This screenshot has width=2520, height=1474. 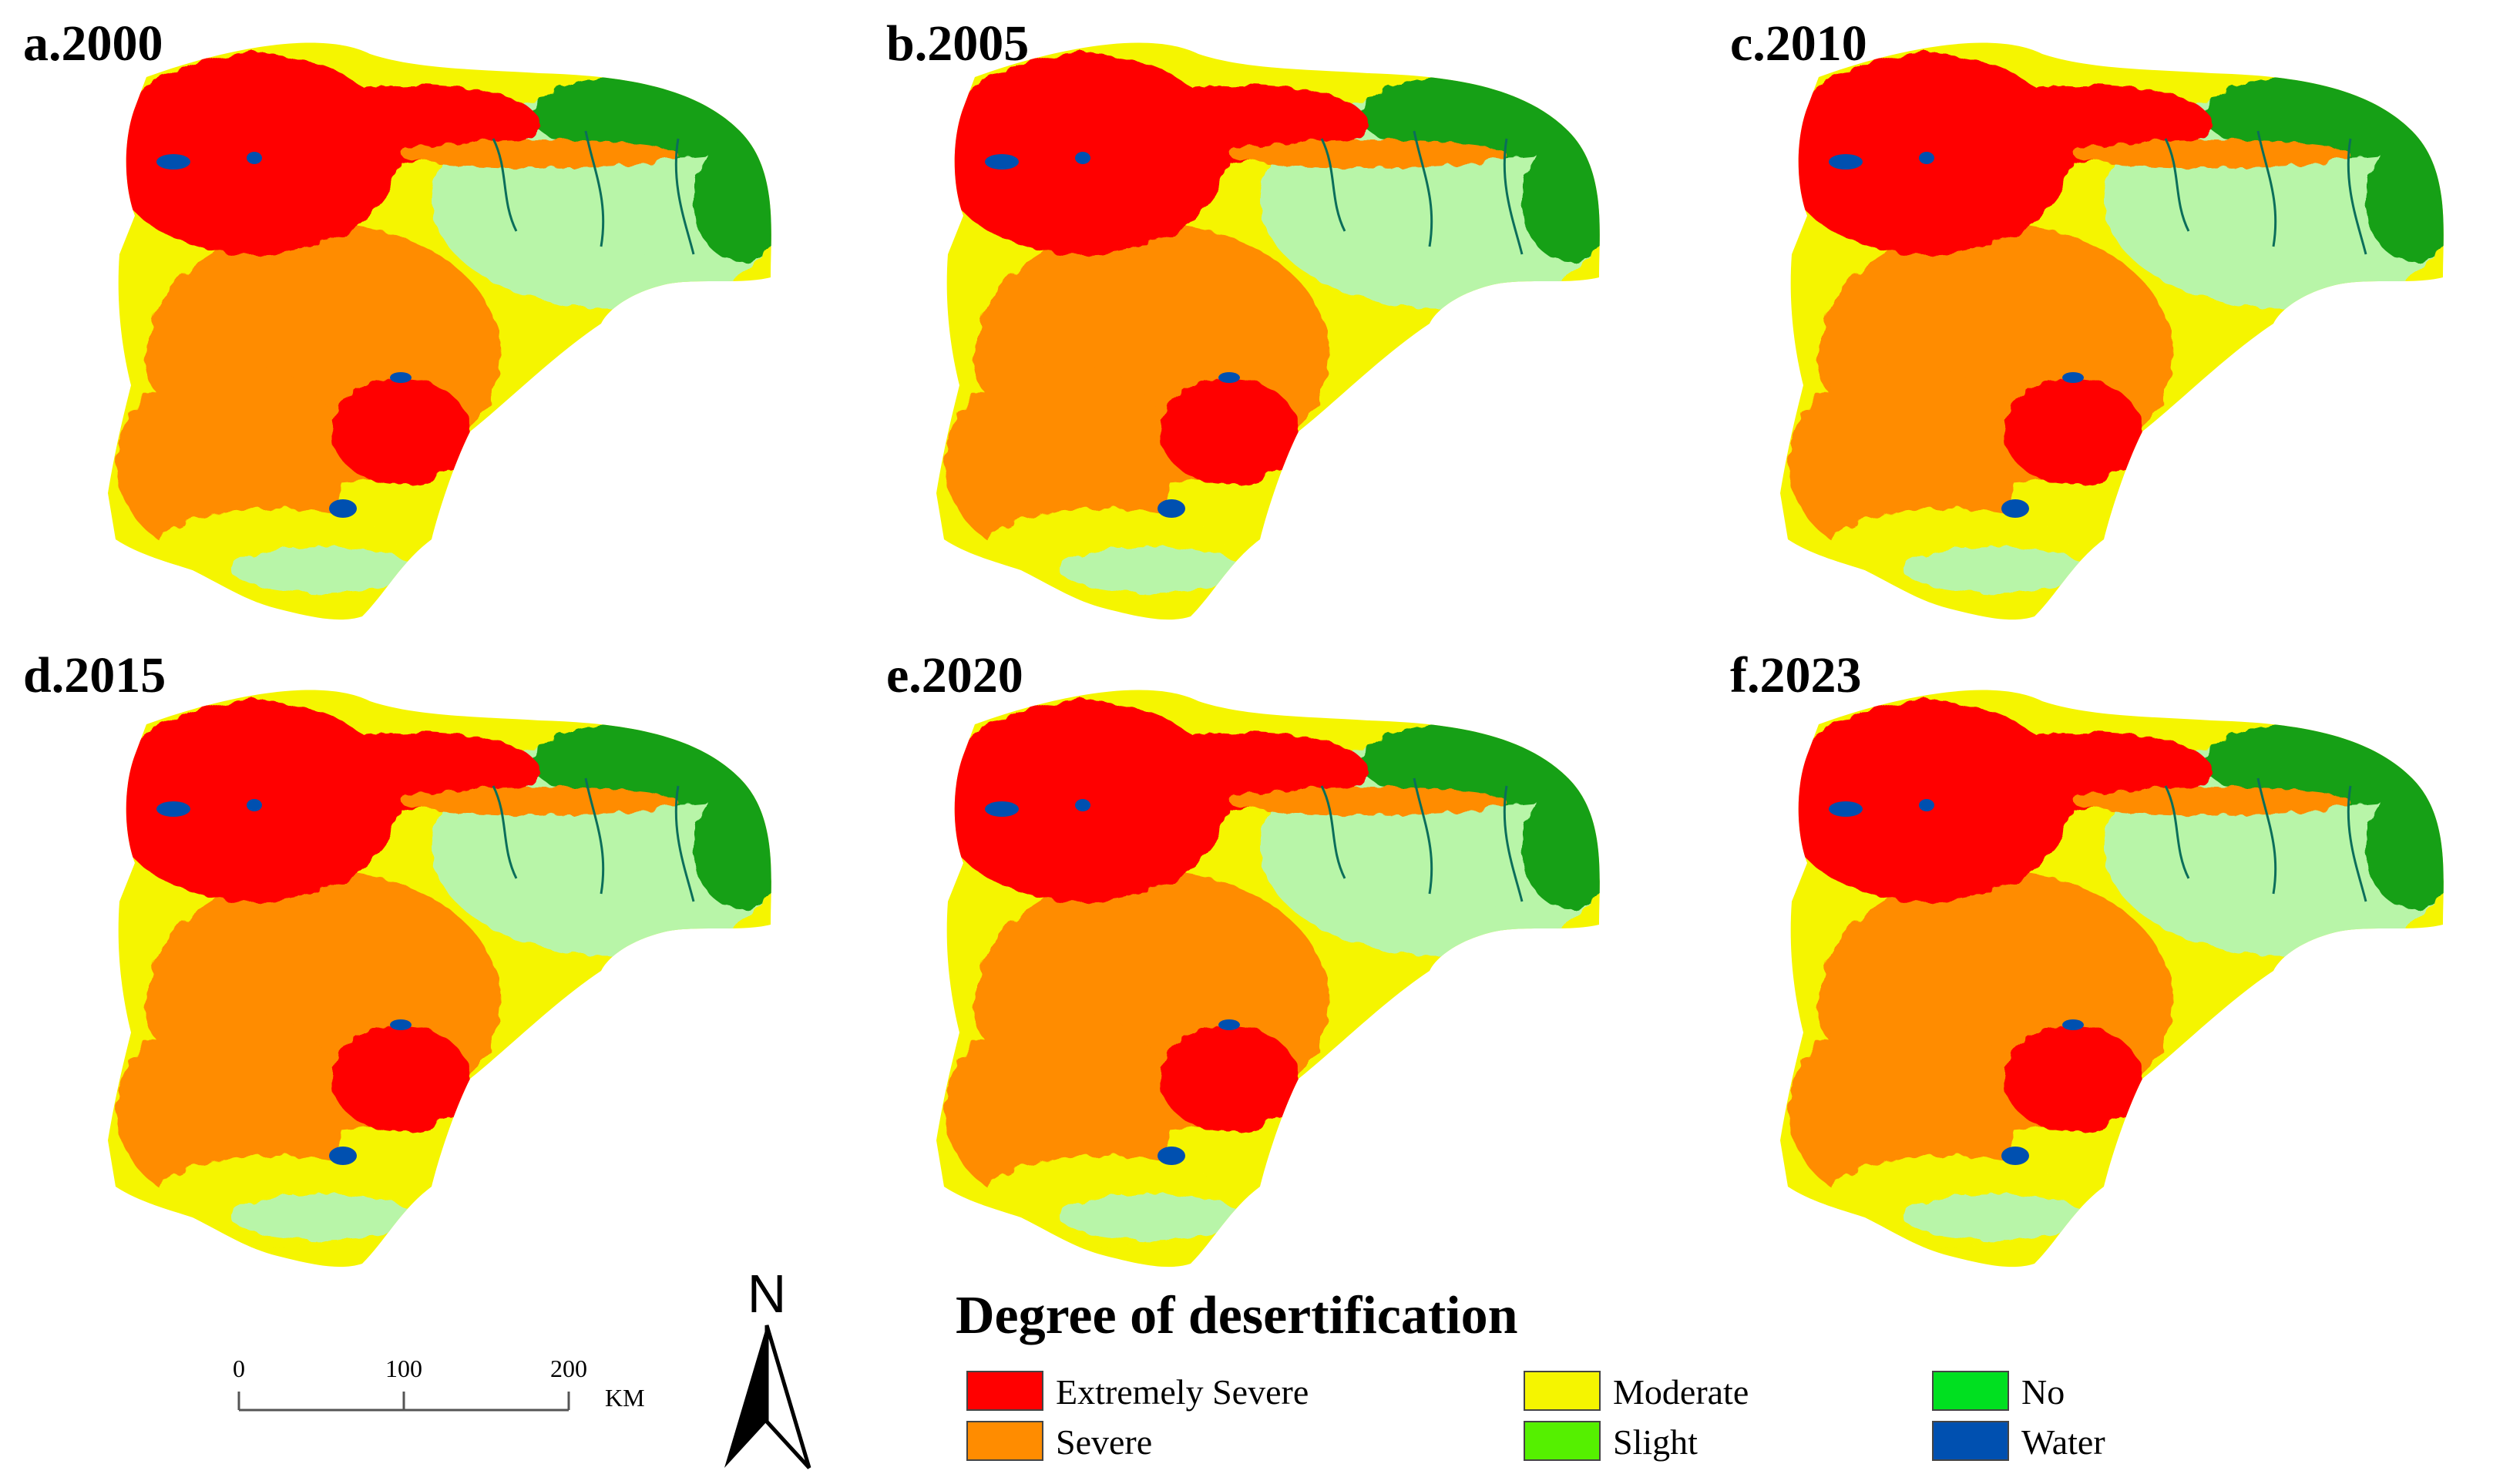 I want to click on map-panel-e: e.2020, so click(x=1258, y=967).